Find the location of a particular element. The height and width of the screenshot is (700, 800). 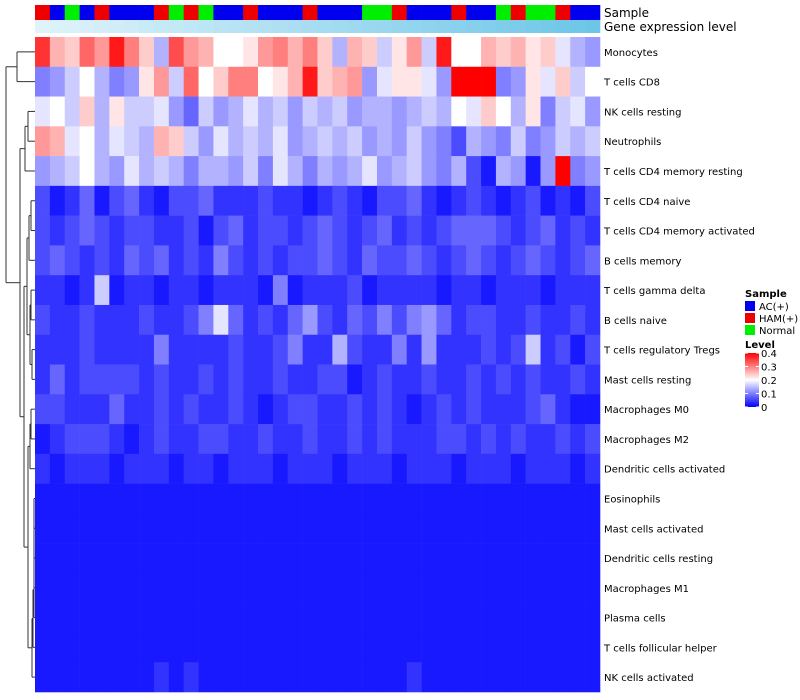

row-label: B cells memory is located at coordinates (642, 261).